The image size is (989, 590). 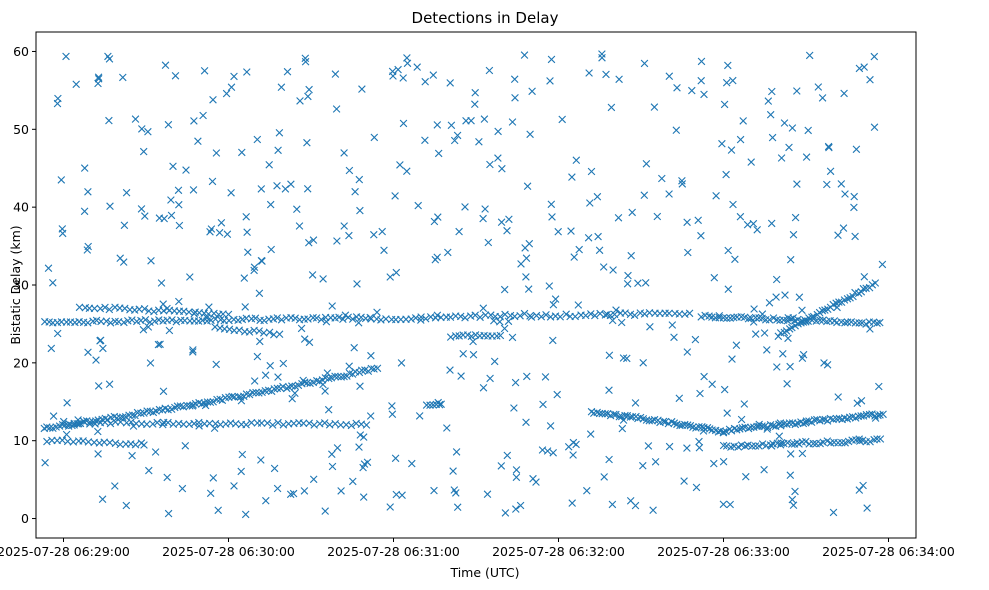 What do you see at coordinates (21, 51) in the screenshot?
I see `y-tick-label: 60` at bounding box center [21, 51].